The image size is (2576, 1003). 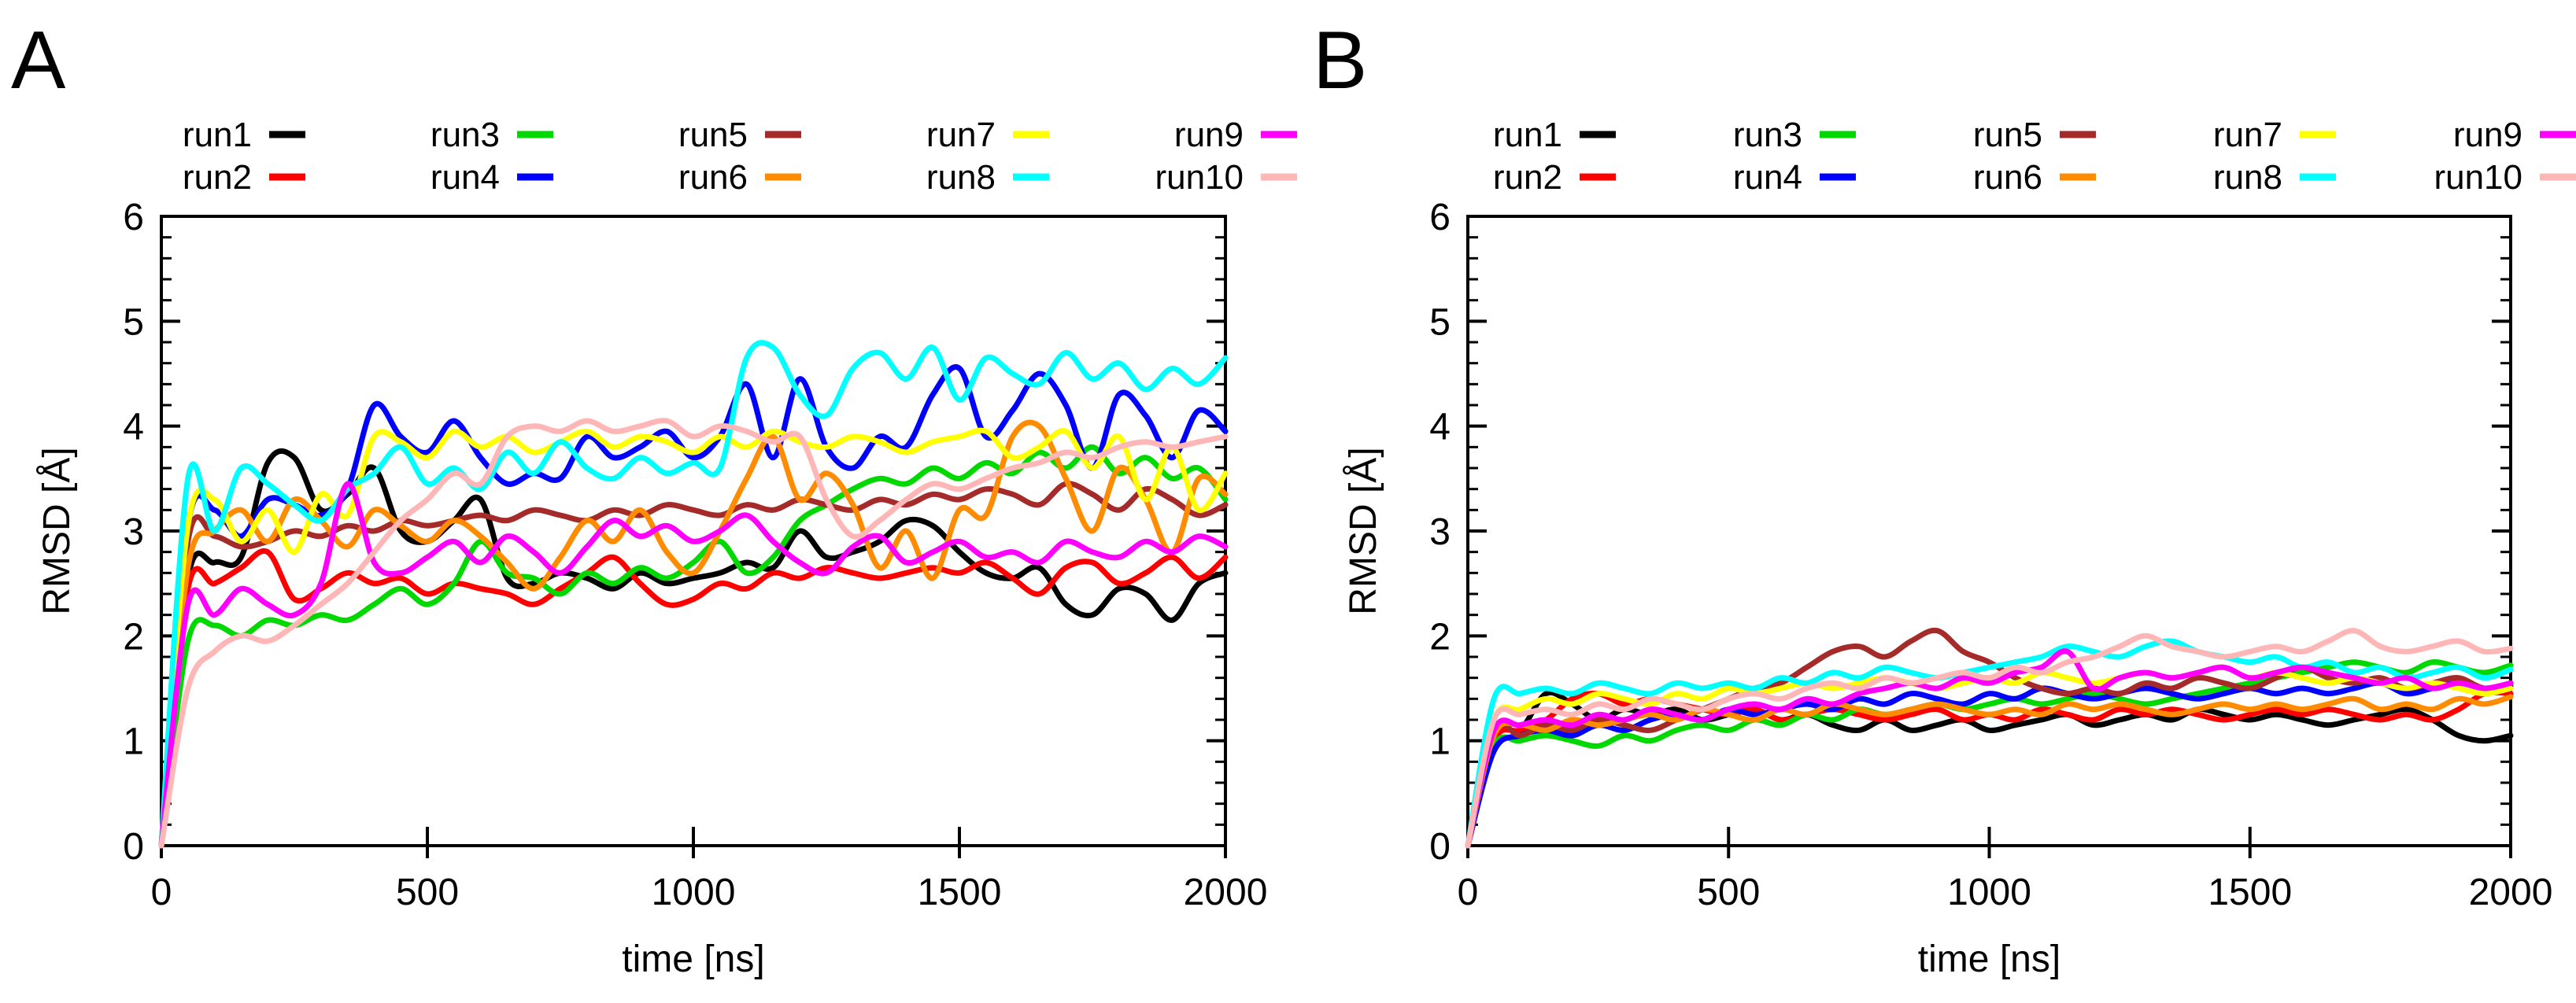 I want to click on series-line-run2, so click(x=693, y=698).